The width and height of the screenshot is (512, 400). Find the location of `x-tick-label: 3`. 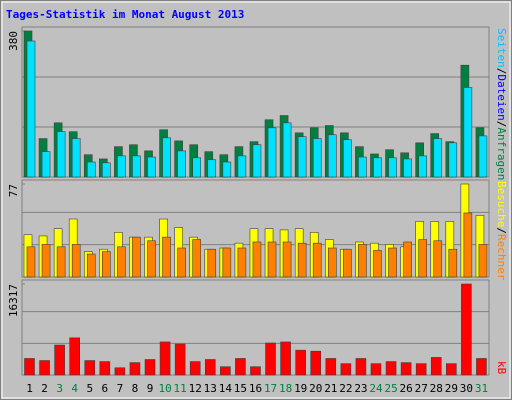

x-tick-label: 3 is located at coordinates (59, 388).